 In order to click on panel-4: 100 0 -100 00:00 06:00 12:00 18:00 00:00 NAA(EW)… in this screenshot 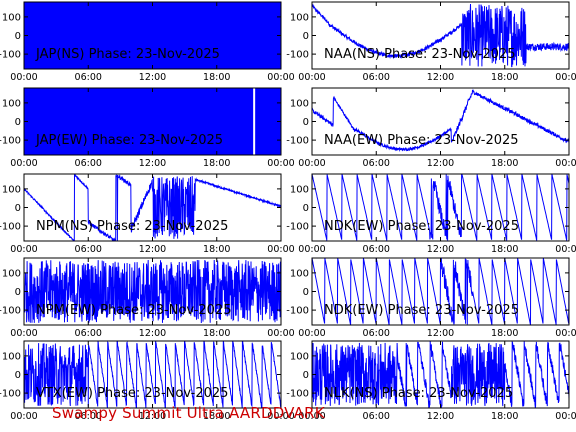, I will do `click(431, 128)`.